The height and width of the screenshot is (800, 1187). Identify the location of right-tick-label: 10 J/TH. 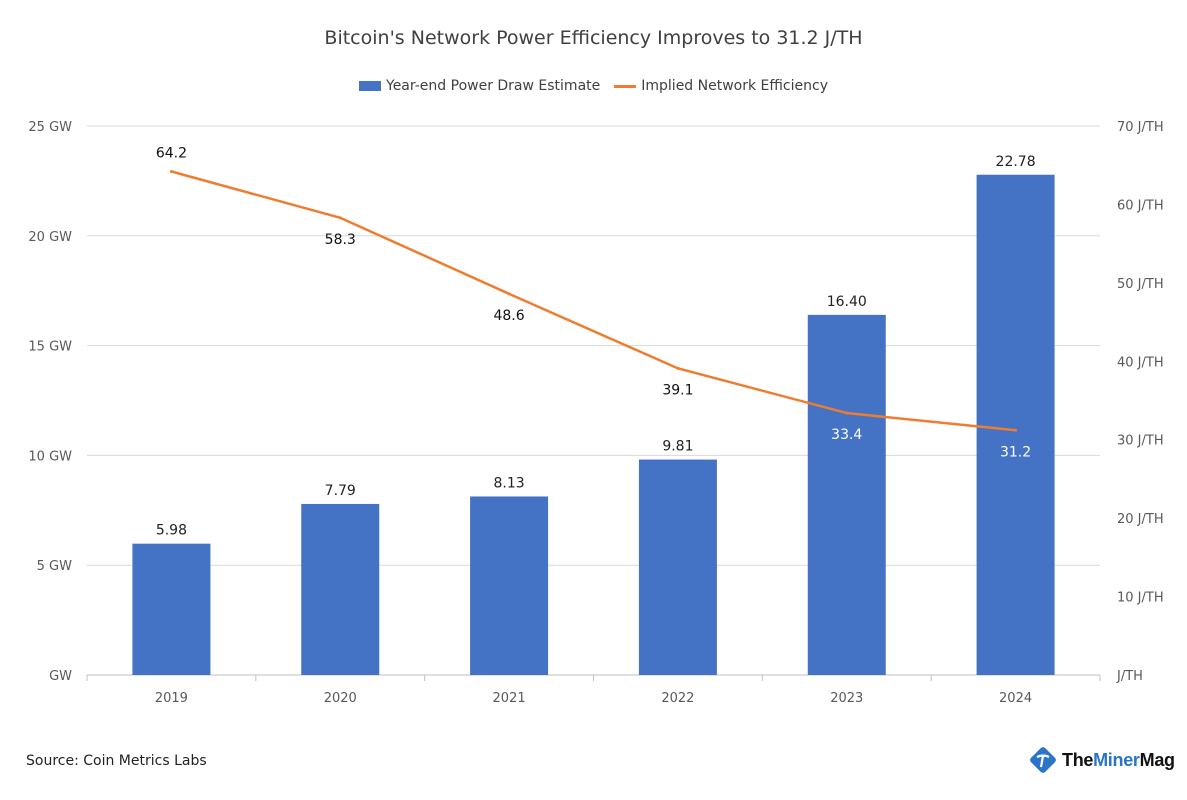
(1140, 598).